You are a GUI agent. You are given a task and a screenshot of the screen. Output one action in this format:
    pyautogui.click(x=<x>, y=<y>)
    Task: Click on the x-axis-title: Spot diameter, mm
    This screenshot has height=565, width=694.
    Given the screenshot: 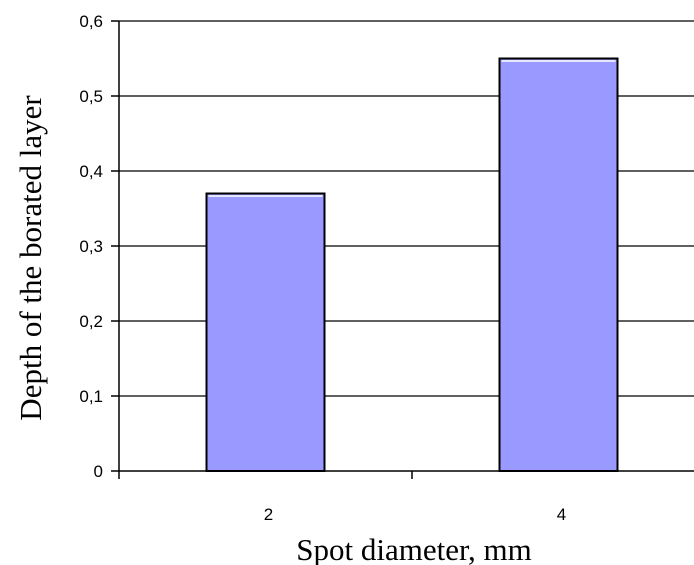 What is the action you would take?
    pyautogui.click(x=414, y=548)
    